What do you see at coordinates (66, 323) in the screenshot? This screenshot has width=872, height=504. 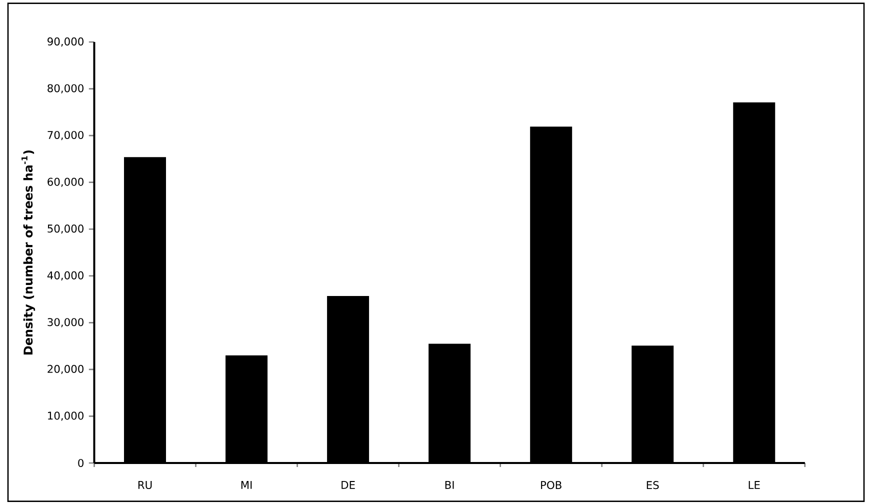 I see `y-tick-label: 30,000` at bounding box center [66, 323].